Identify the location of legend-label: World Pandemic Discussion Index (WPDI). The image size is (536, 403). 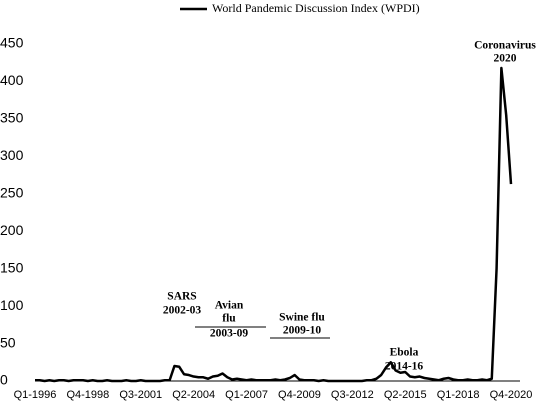
(316, 8).